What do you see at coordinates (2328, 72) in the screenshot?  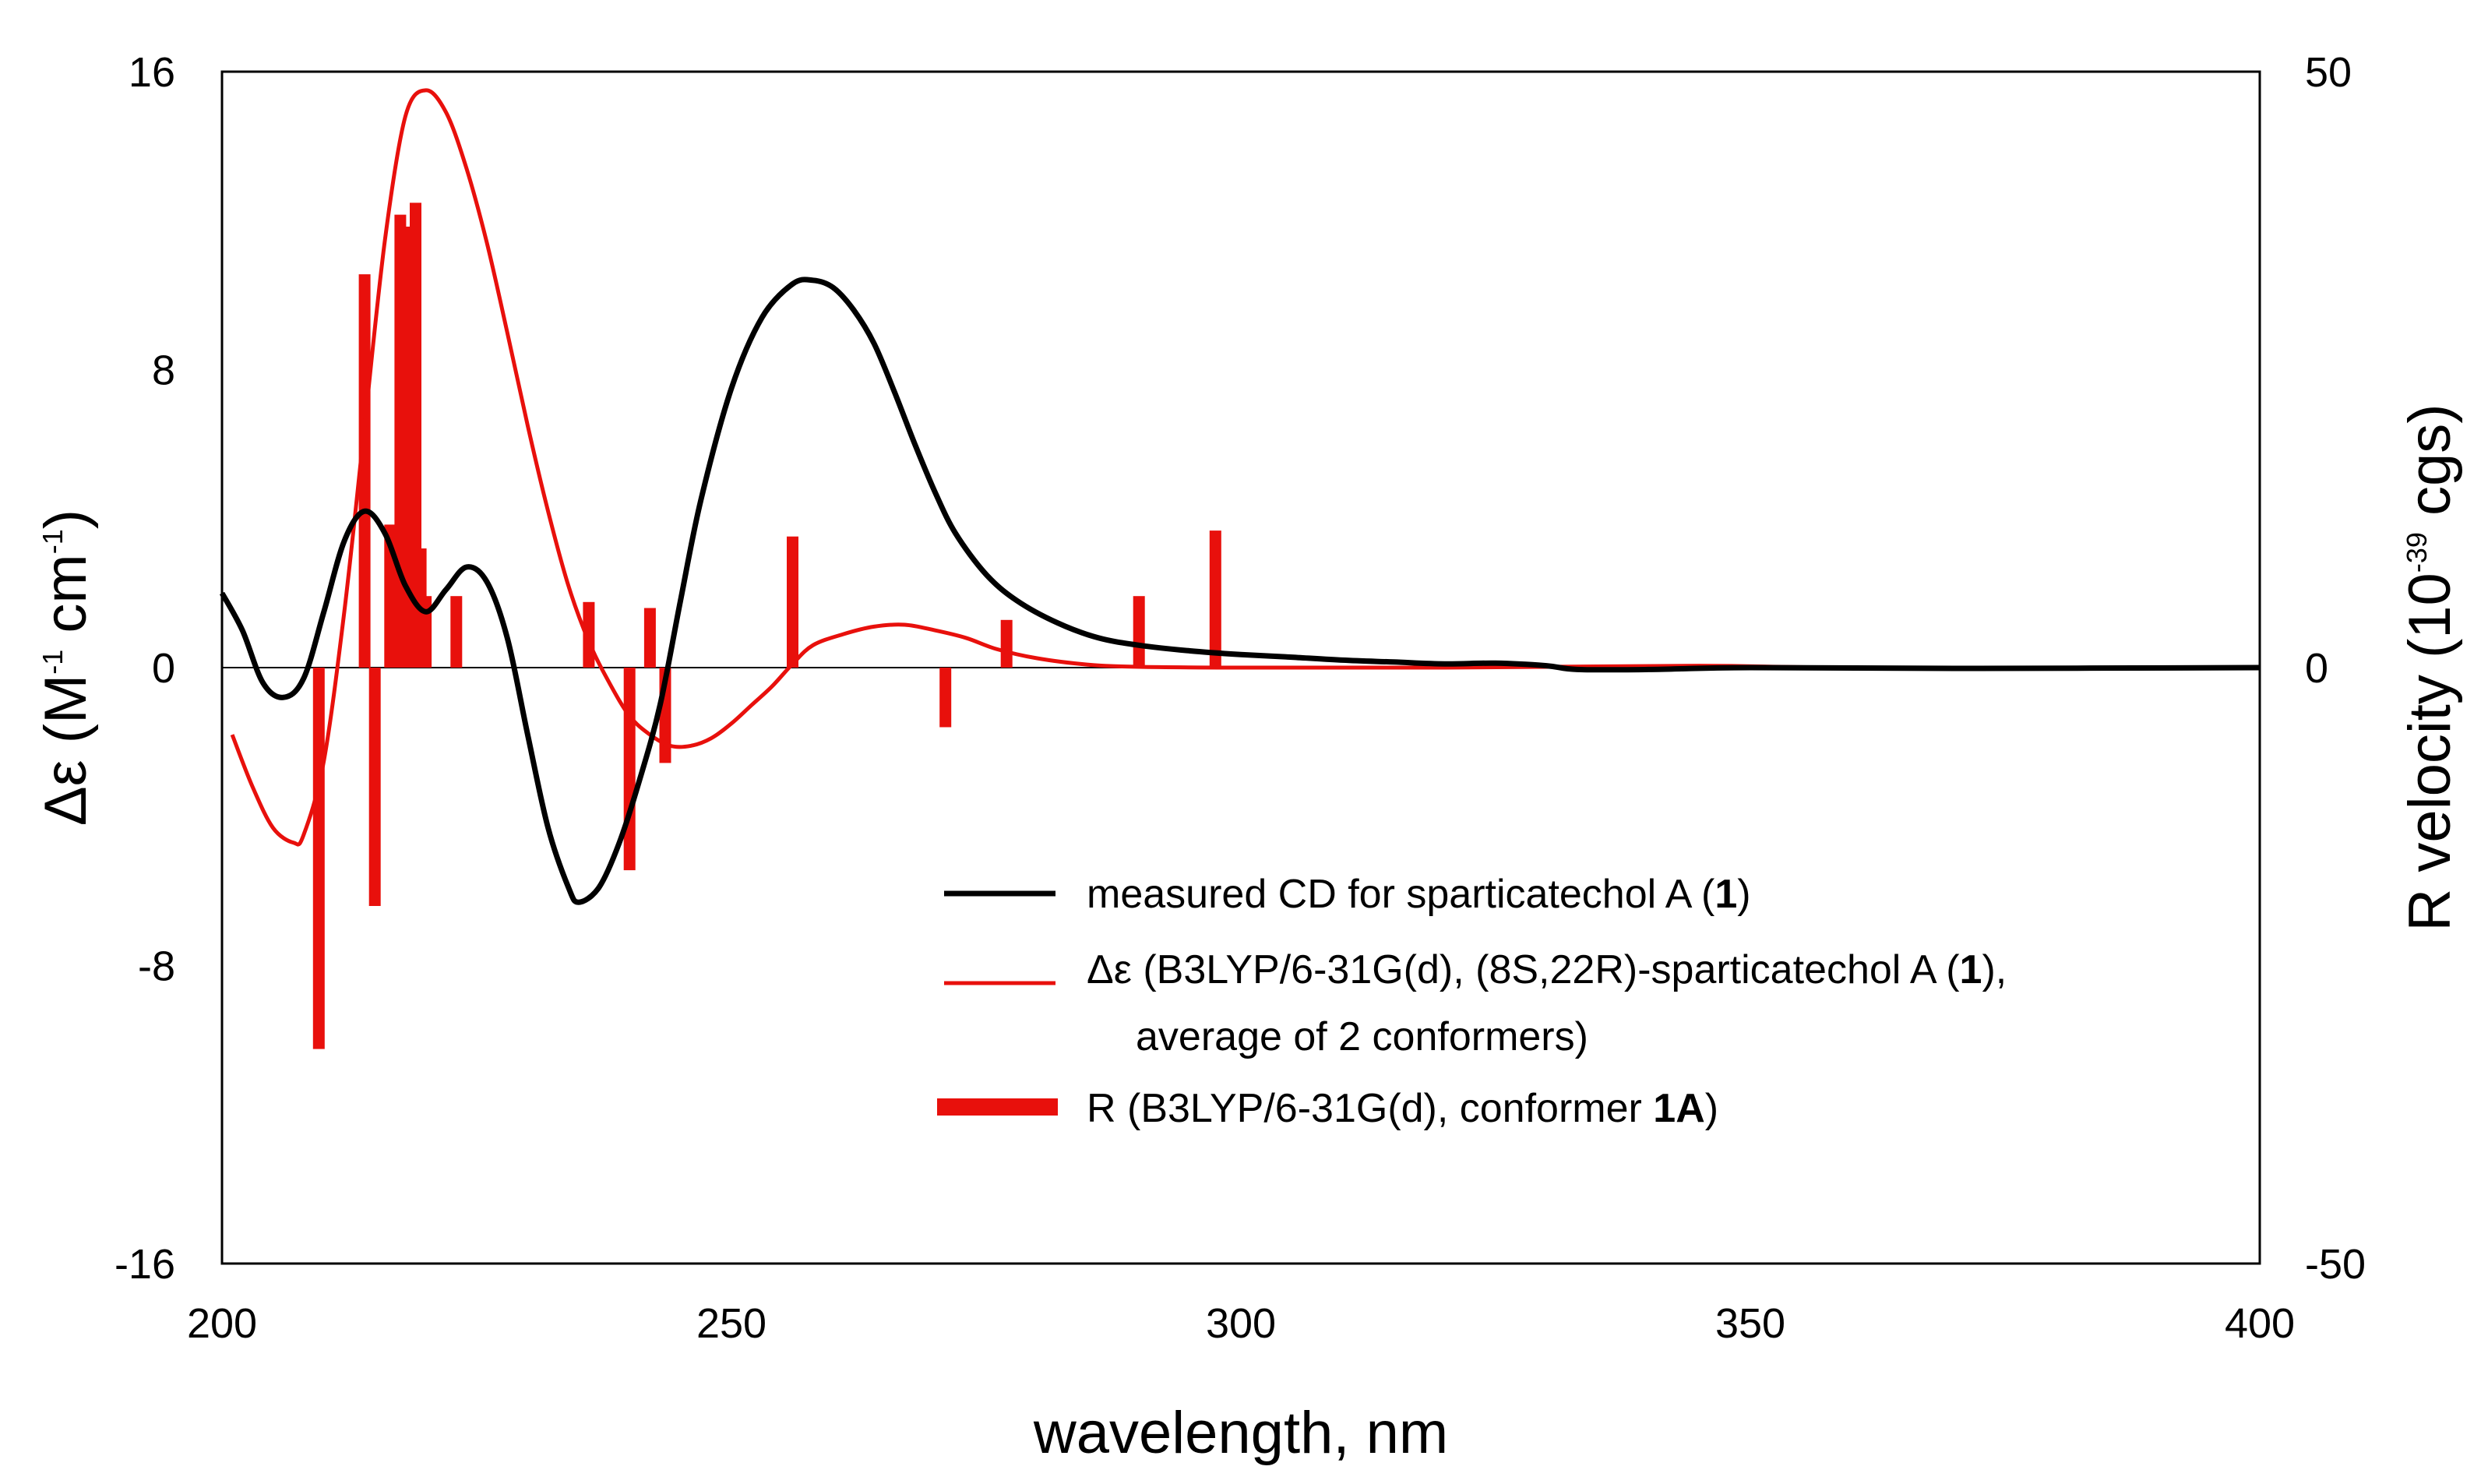 I see `y2-tick-label: 50` at bounding box center [2328, 72].